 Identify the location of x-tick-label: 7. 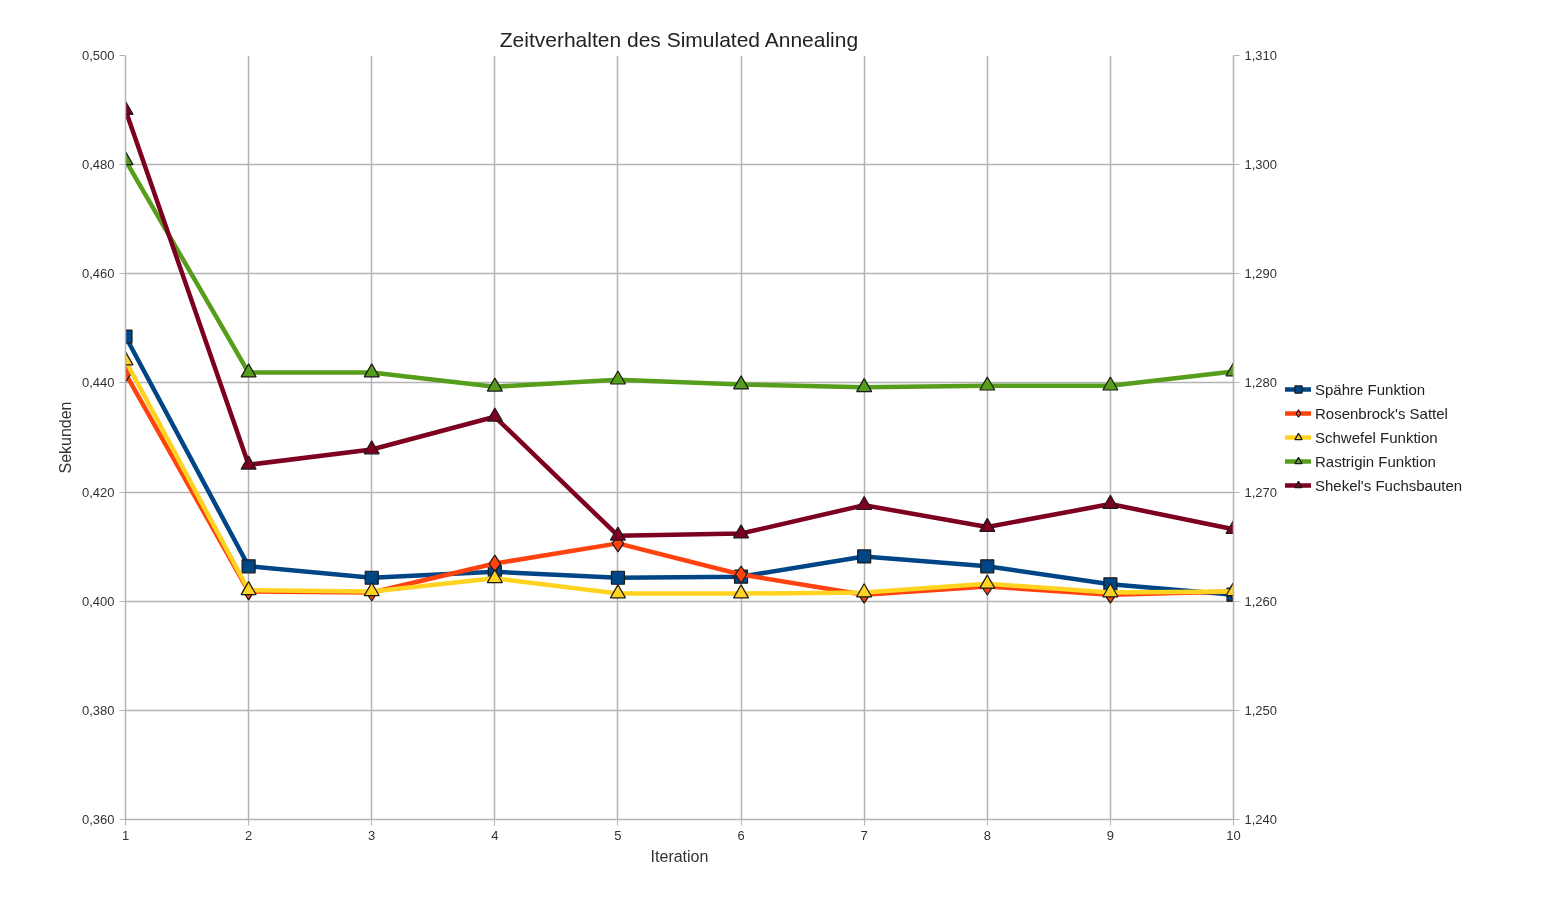
(864, 835).